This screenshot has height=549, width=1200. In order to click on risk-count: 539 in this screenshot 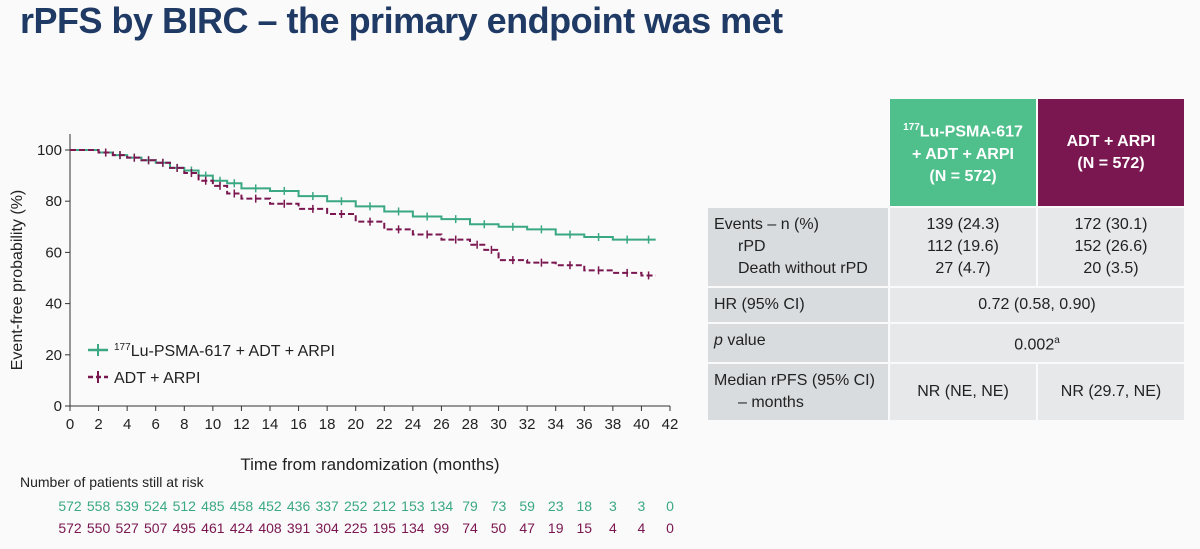, I will do `click(127, 506)`.